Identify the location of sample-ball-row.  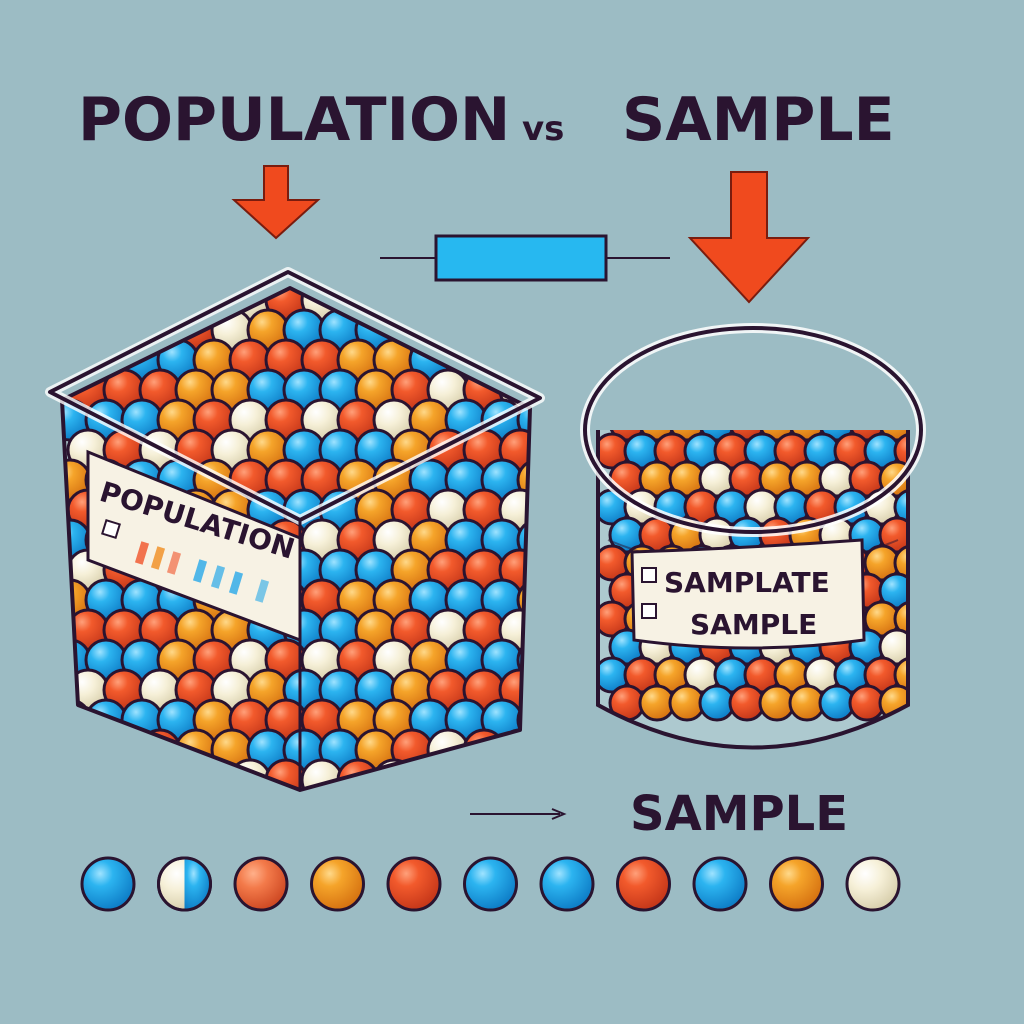
(490, 884).